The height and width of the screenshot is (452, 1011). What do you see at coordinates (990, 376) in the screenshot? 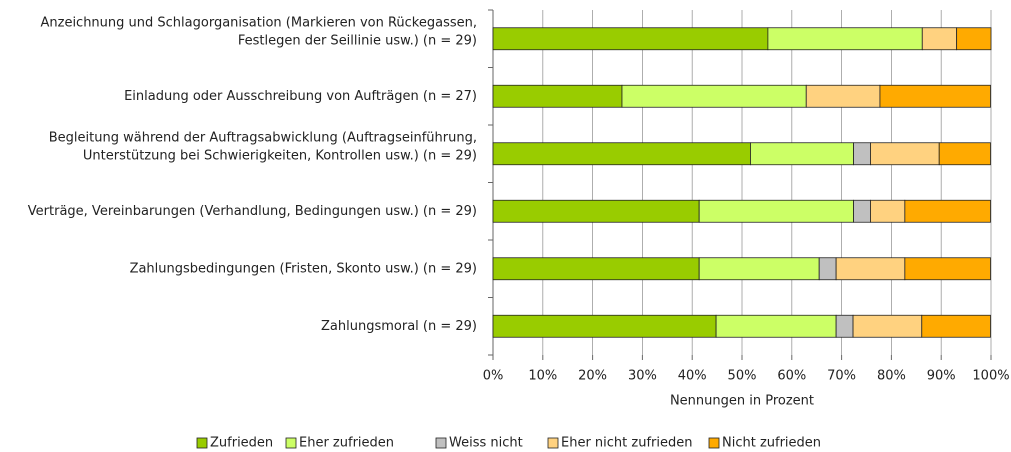
I see `x-tick-label: 100%` at bounding box center [990, 376].